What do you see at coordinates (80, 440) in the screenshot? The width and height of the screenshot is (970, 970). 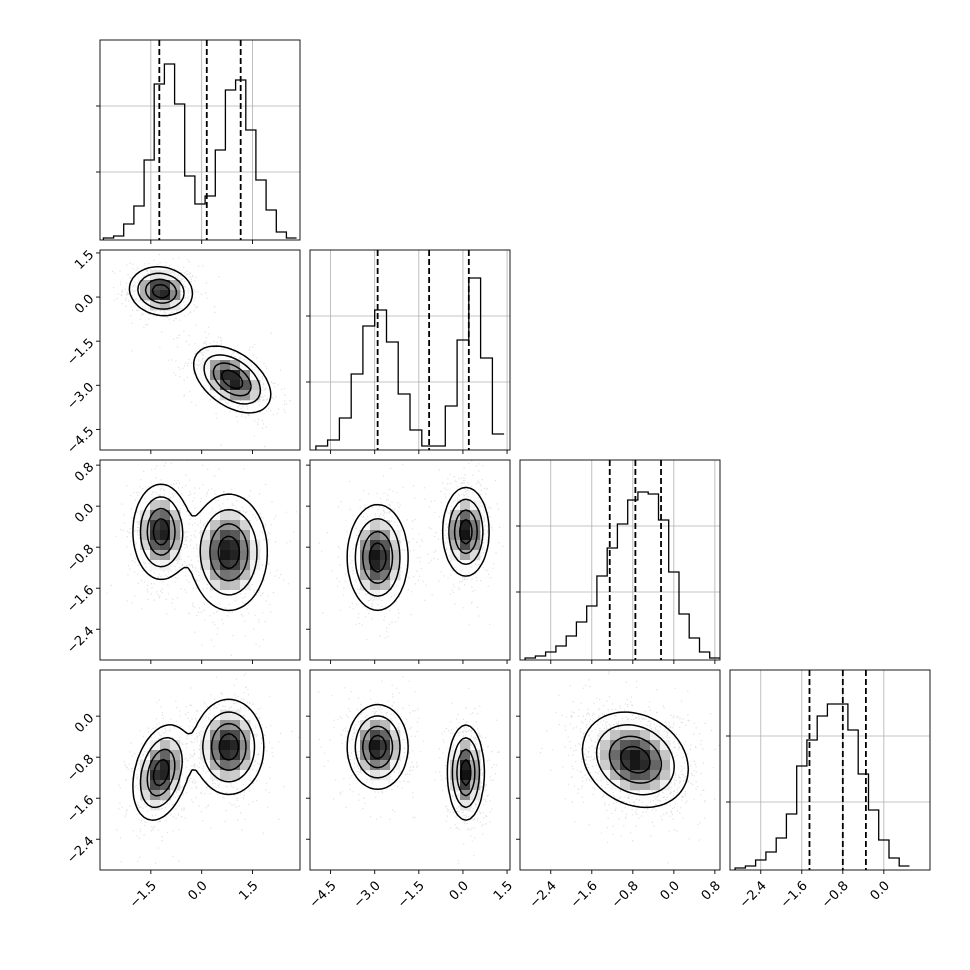 I see `y-tick-label: −4.5` at bounding box center [80, 440].